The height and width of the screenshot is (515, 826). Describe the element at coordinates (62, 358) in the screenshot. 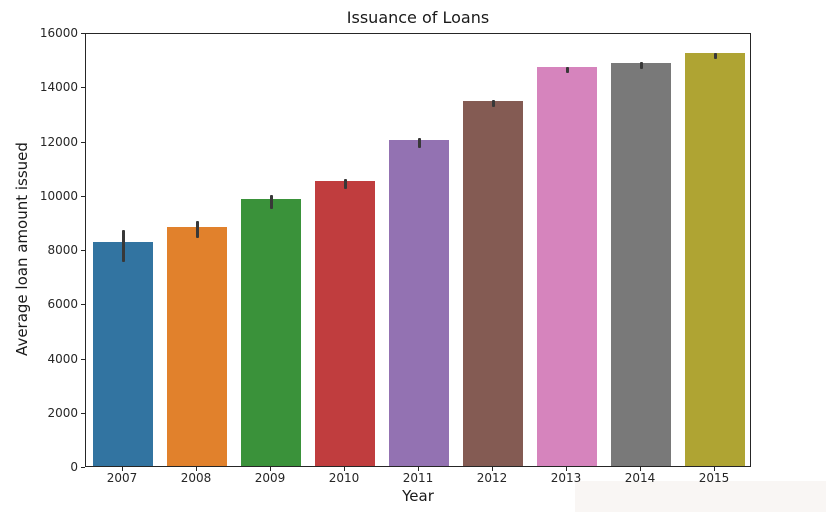

I see `y-tick-label: 4000` at that location.